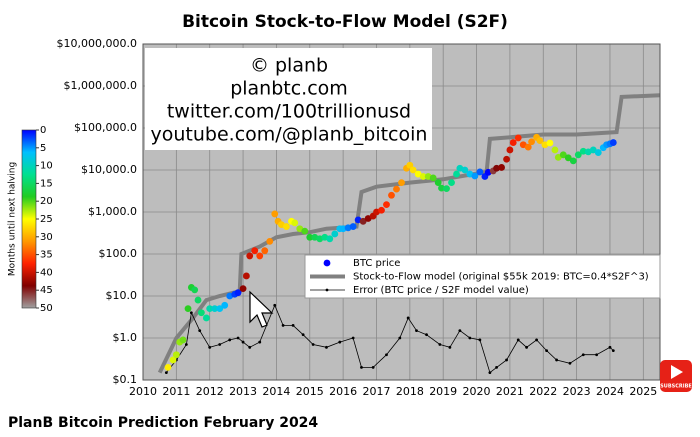 Image resolution: width=700 pixels, height=437 pixels. Describe the element at coordinates (289, 89) in the screenshot. I see `watermark-text: planbtc.com` at that location.